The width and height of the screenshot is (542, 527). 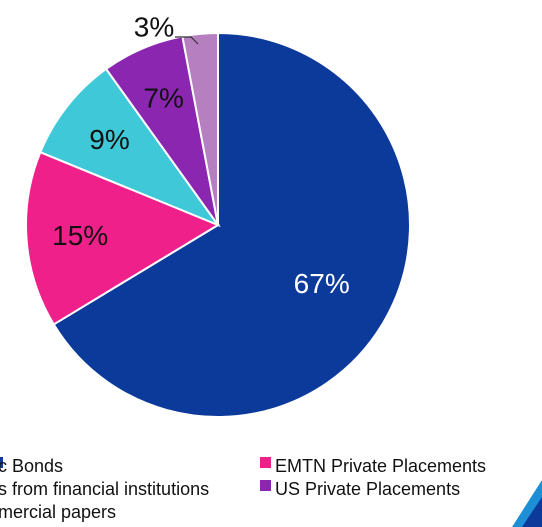 What do you see at coordinates (265, 485) in the screenshot?
I see `legend-swatch-us-private-placements` at bounding box center [265, 485].